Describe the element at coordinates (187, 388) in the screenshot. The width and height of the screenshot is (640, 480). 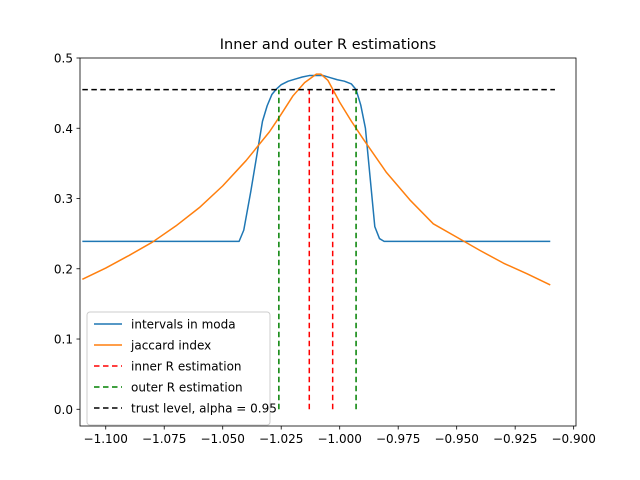
I see `legend-label: outer R estimation` at that location.